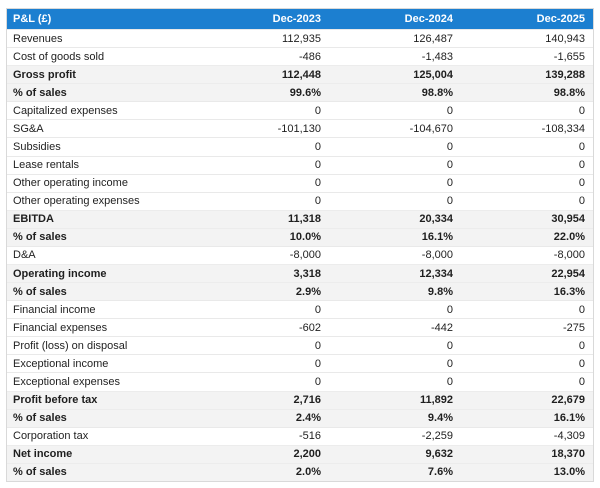  I want to click on row-label: Financial expenses, so click(60, 327).